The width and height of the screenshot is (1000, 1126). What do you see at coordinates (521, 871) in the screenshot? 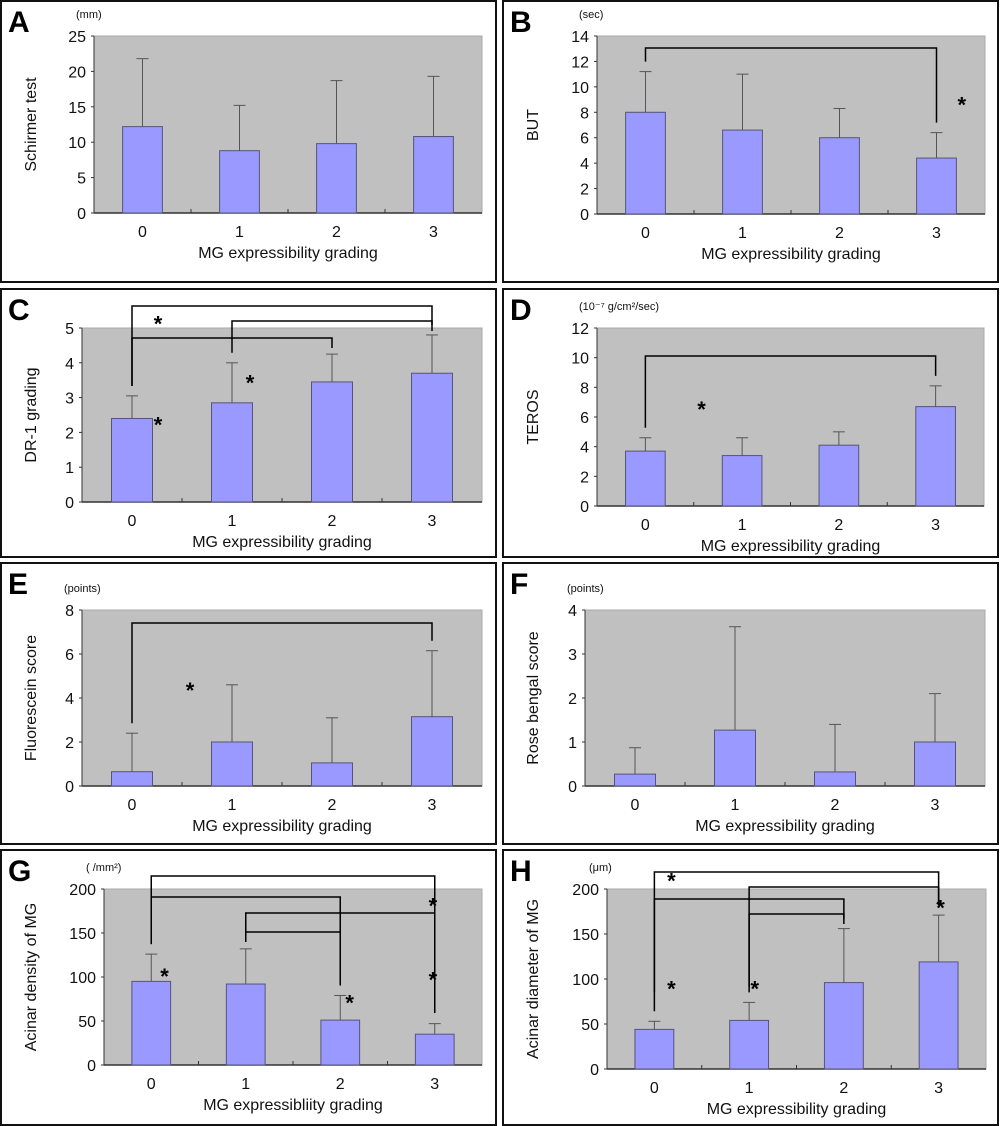
I see `panel-letter: H` at bounding box center [521, 871].